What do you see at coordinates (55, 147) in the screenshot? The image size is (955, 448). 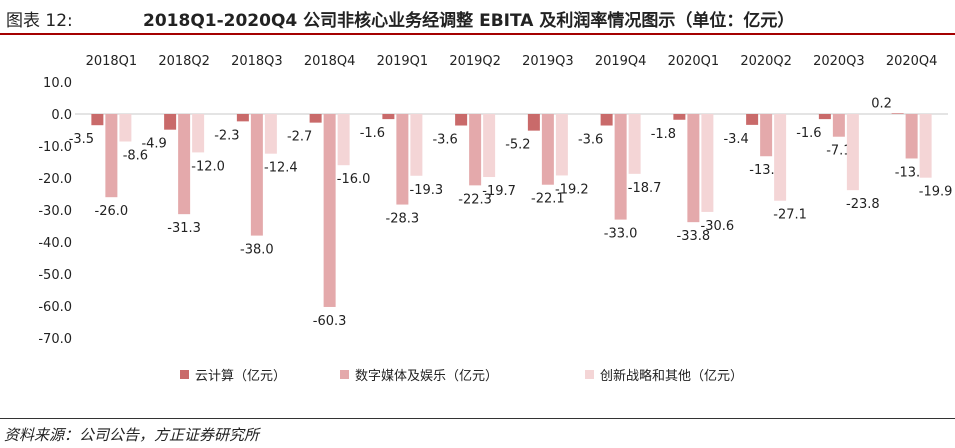 I see `y-tick-label: -10.0` at bounding box center [55, 147].